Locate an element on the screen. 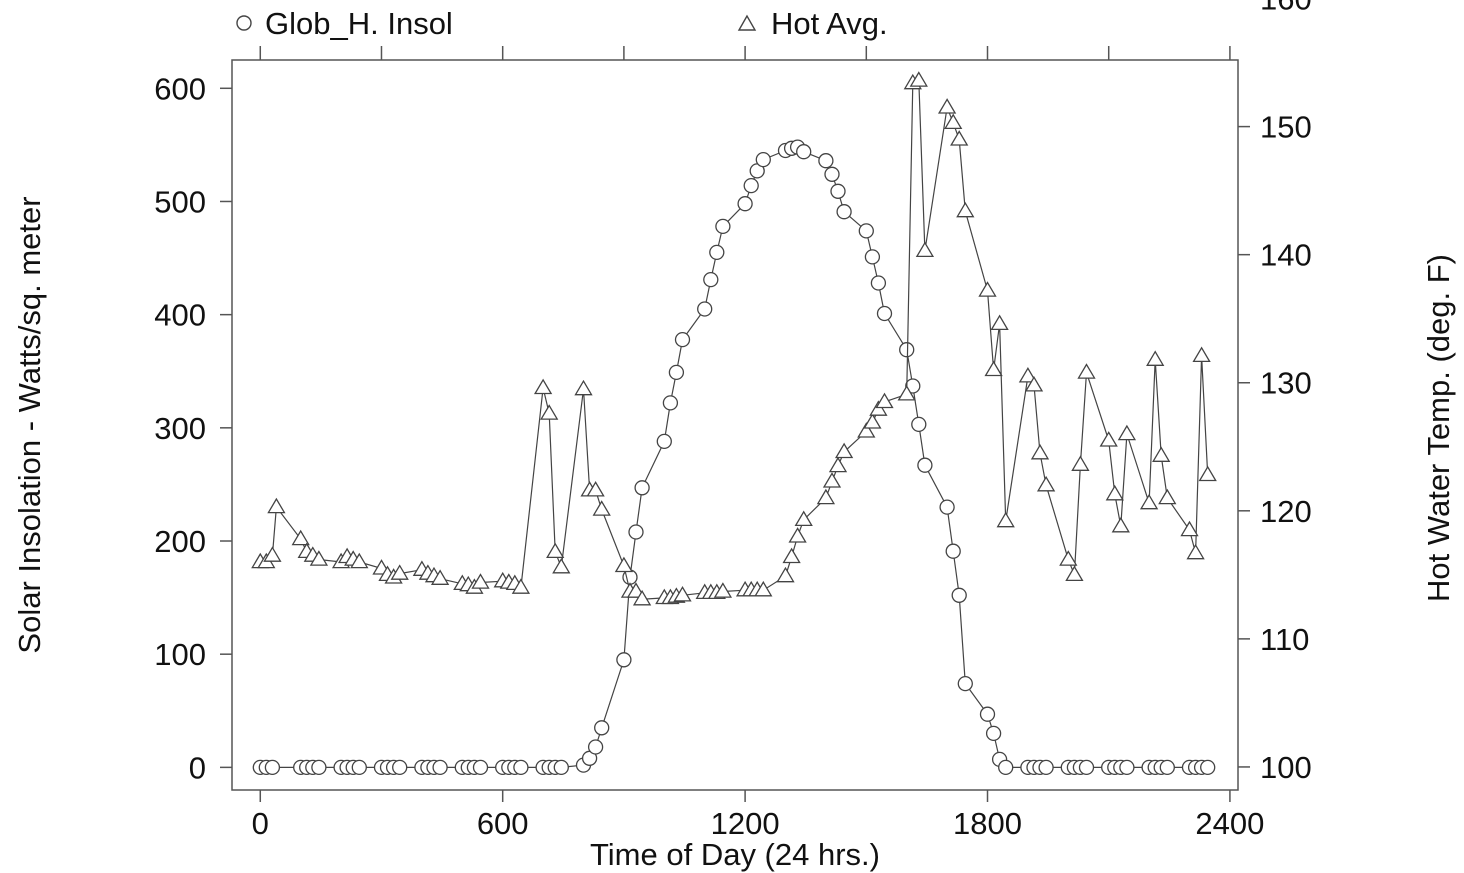 The image size is (1464, 873). y2-tick-label: 120 is located at coordinates (1286, 511).